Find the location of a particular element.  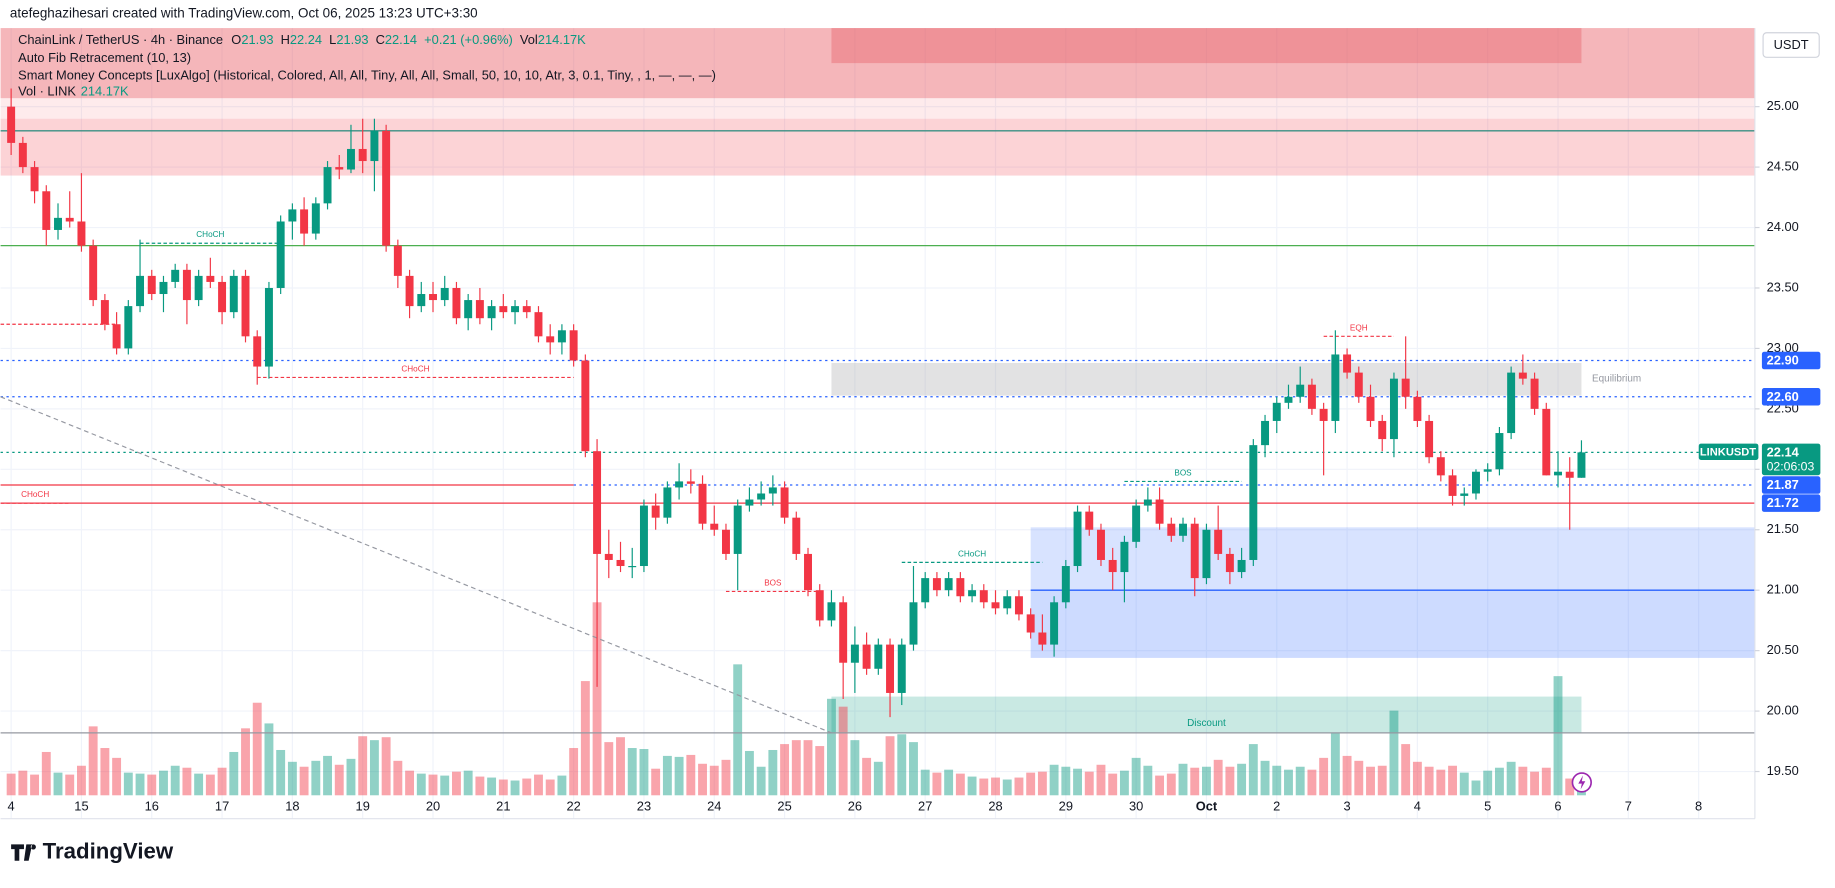

y-tick-label: 20.50 is located at coordinates (1783, 649).